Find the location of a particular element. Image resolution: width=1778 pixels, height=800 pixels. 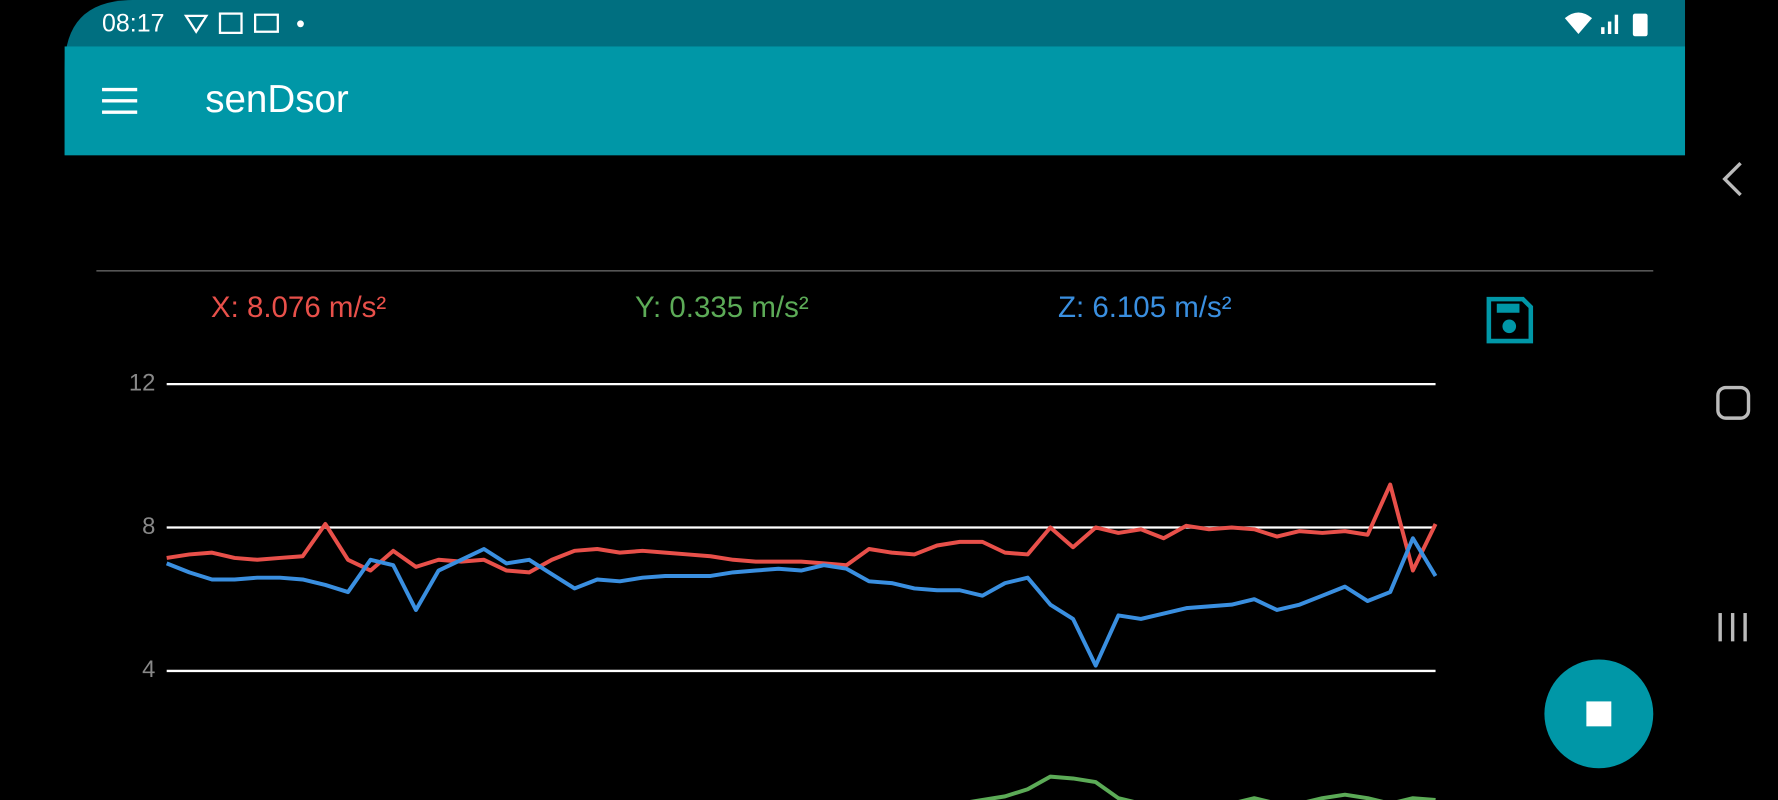

system-icons is located at coordinates (1606, 24).